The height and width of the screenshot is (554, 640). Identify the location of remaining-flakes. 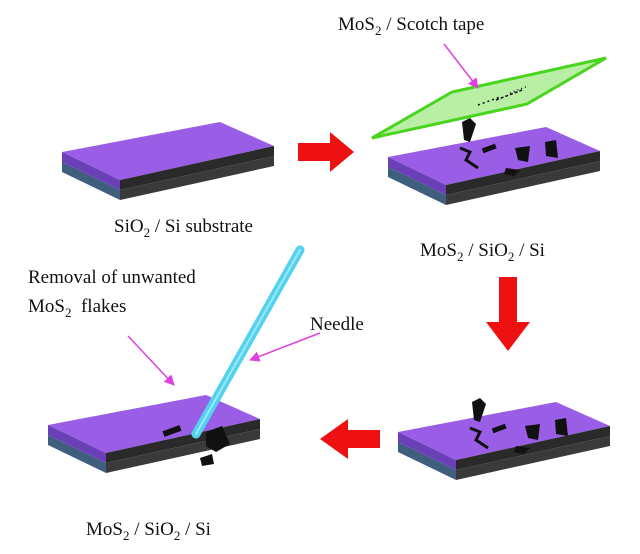
(196, 445).